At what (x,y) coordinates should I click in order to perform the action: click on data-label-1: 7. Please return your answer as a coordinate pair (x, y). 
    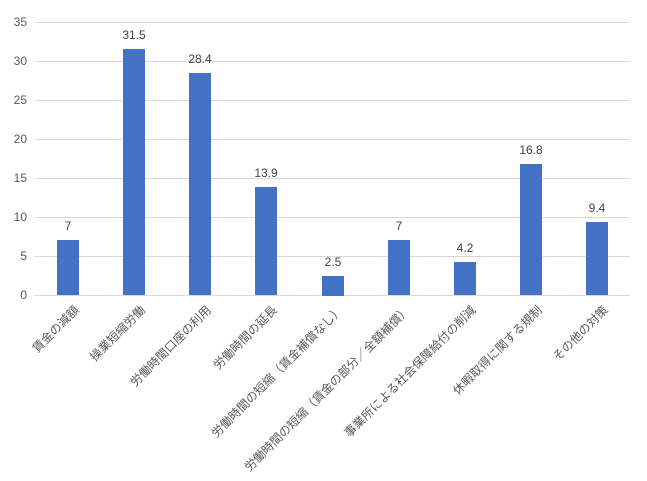
    Looking at the image, I should click on (68, 226).